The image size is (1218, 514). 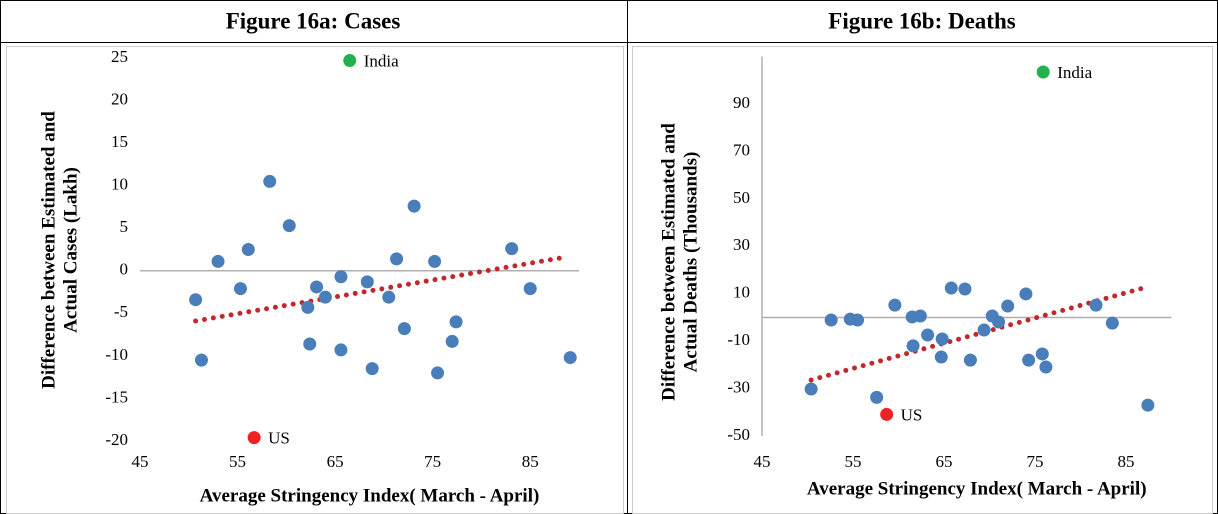 What do you see at coordinates (119, 98) in the screenshot?
I see `y-tick-label: 20` at bounding box center [119, 98].